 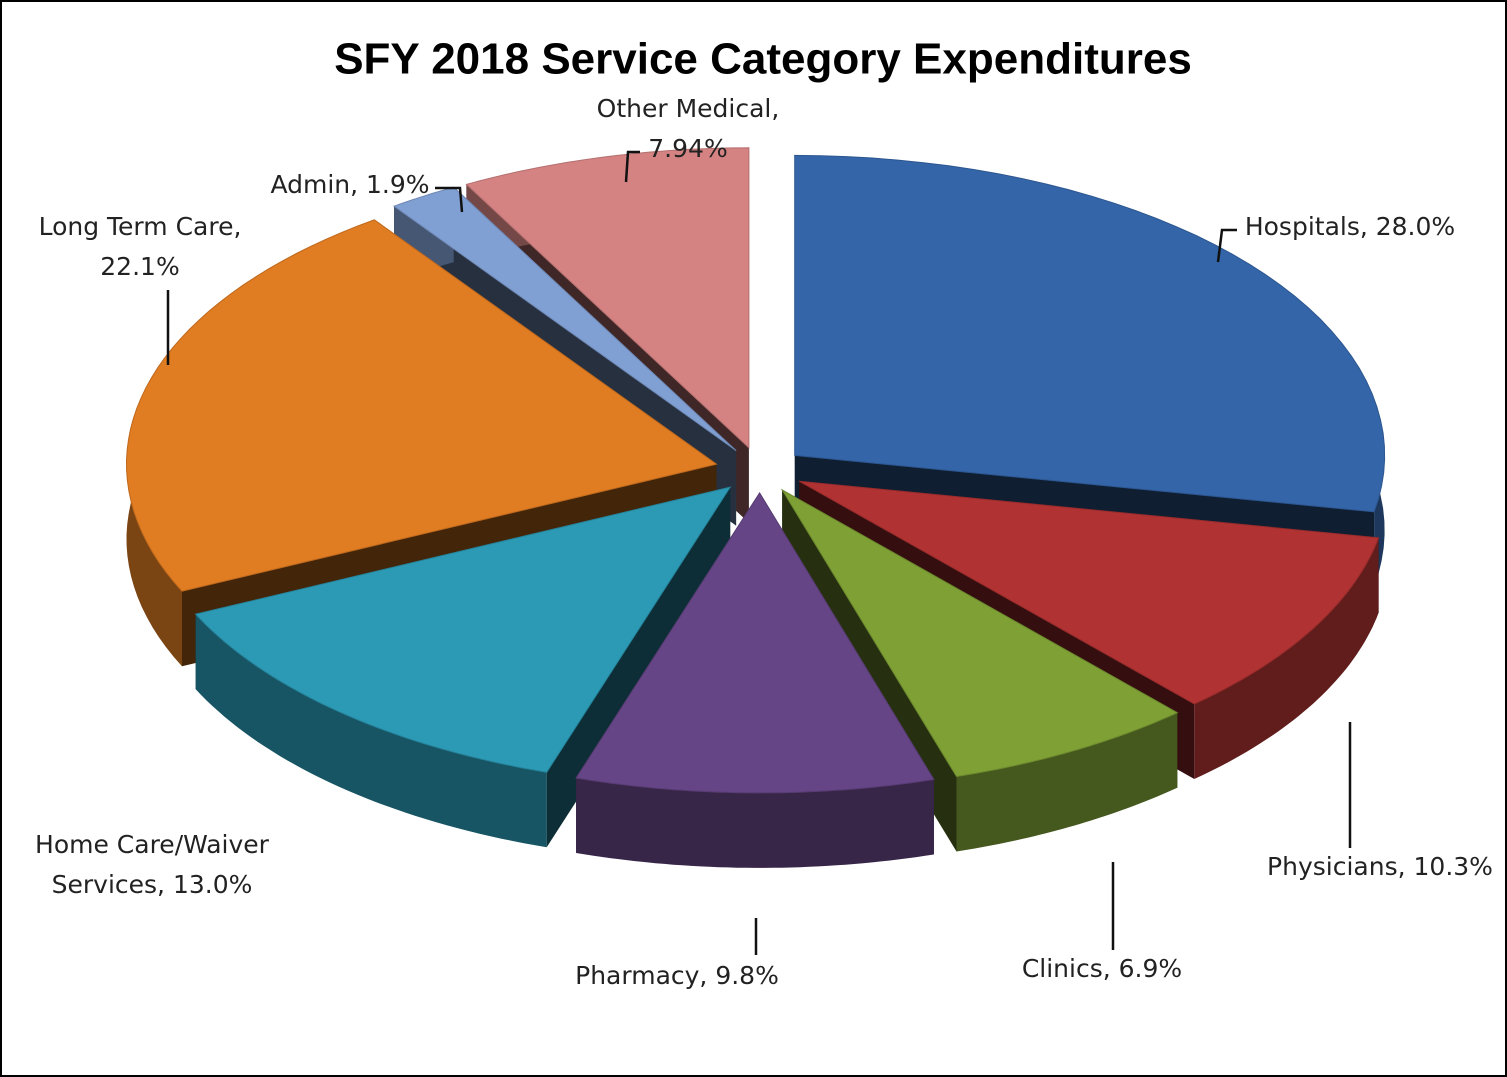 I want to click on data-label: Pharmacy, 9.8%, so click(x=677, y=975).